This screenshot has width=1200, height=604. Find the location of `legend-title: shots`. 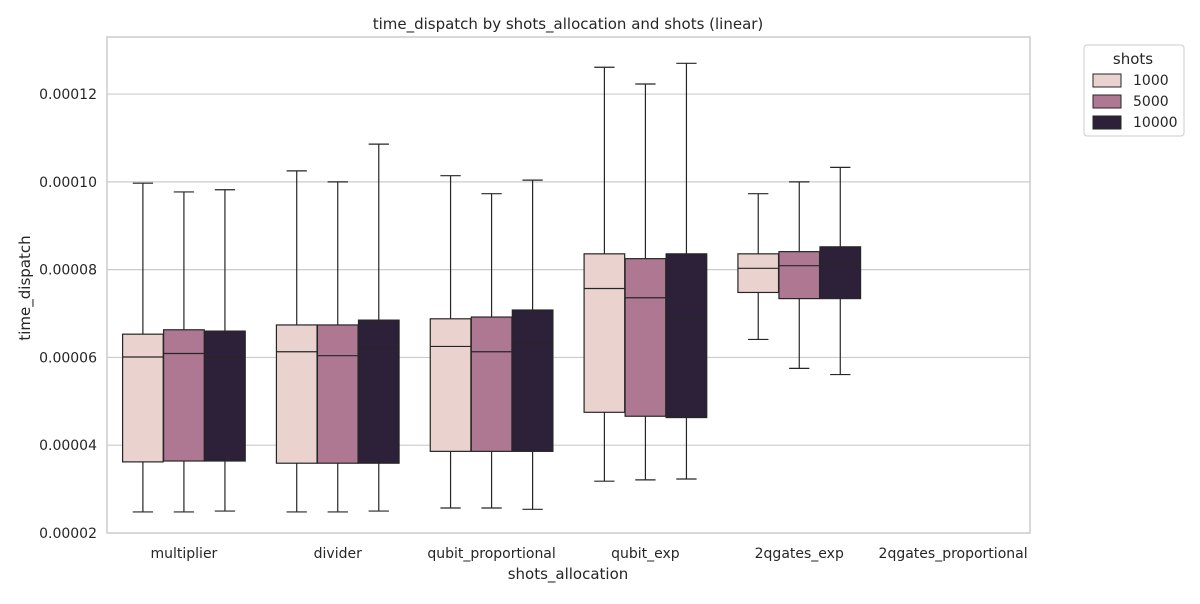

legend-title: shots is located at coordinates (1133, 59).